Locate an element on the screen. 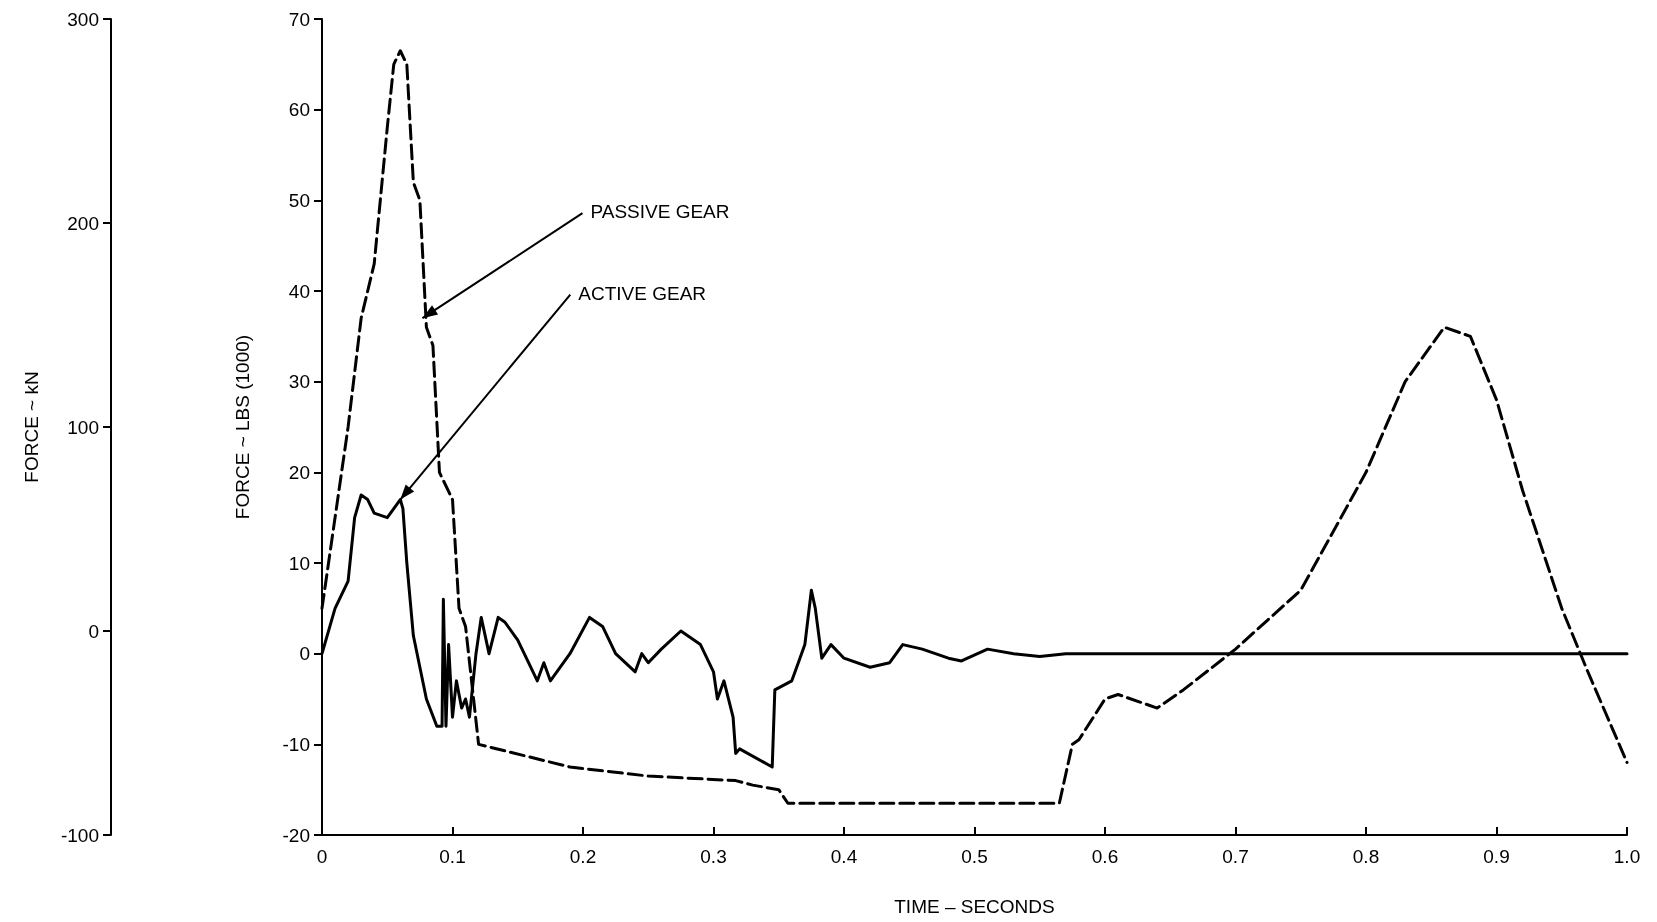  x-tick-label: 0.8 is located at coordinates (1366, 856).